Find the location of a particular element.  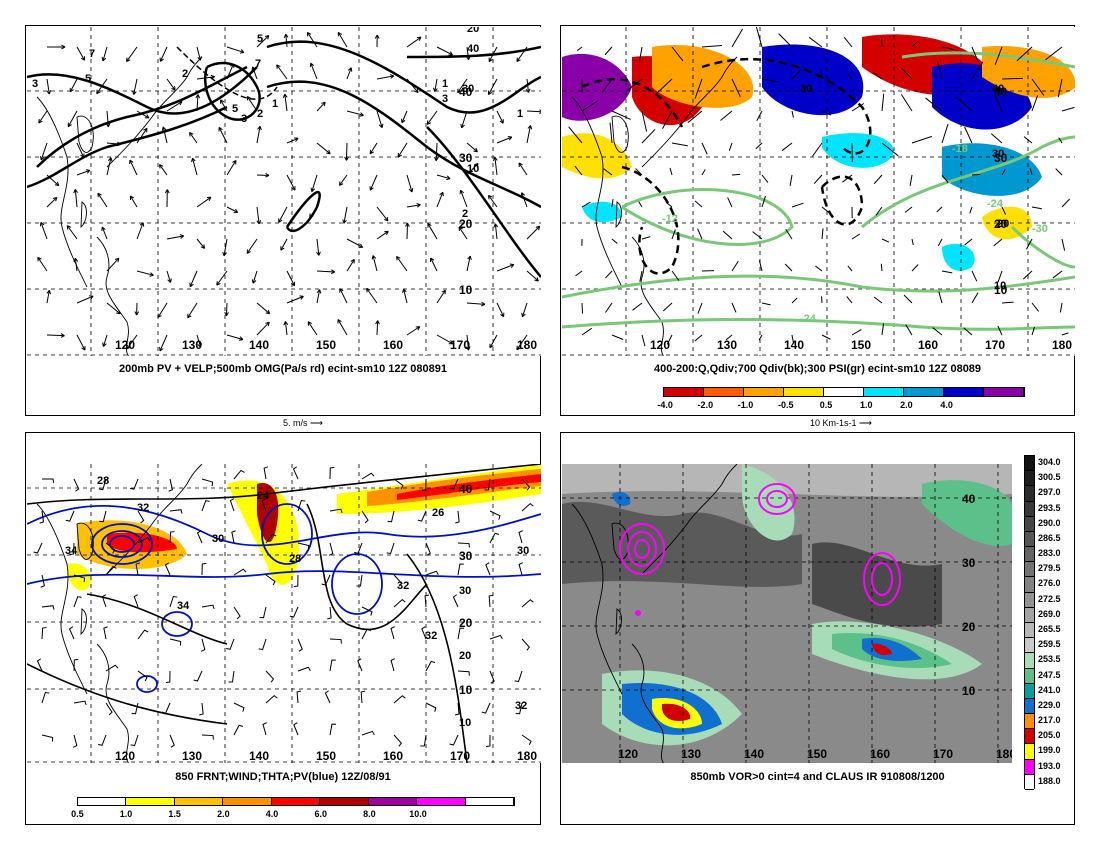

colorbar-label: 199.0 is located at coordinates (1049, 750).